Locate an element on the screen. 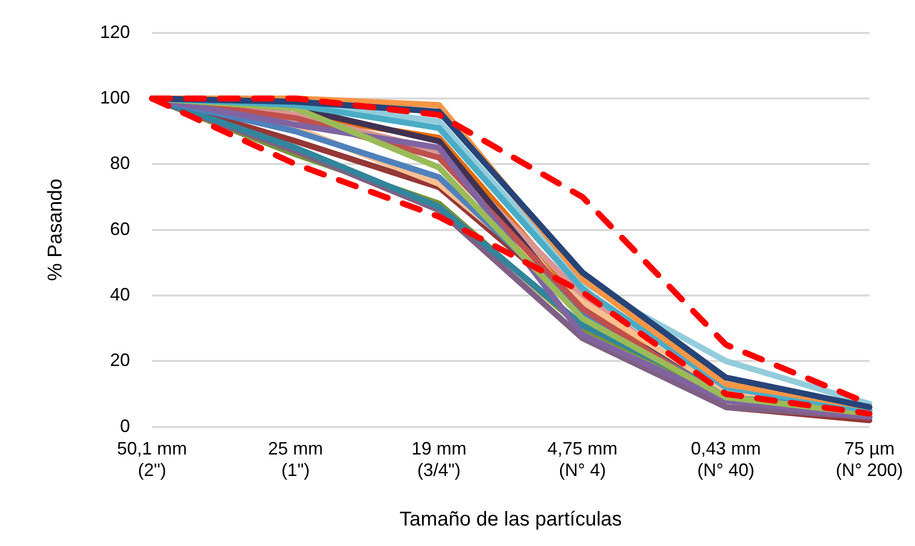 This screenshot has width=915, height=546. y-axis-title: % Pasando is located at coordinates (55, 229).